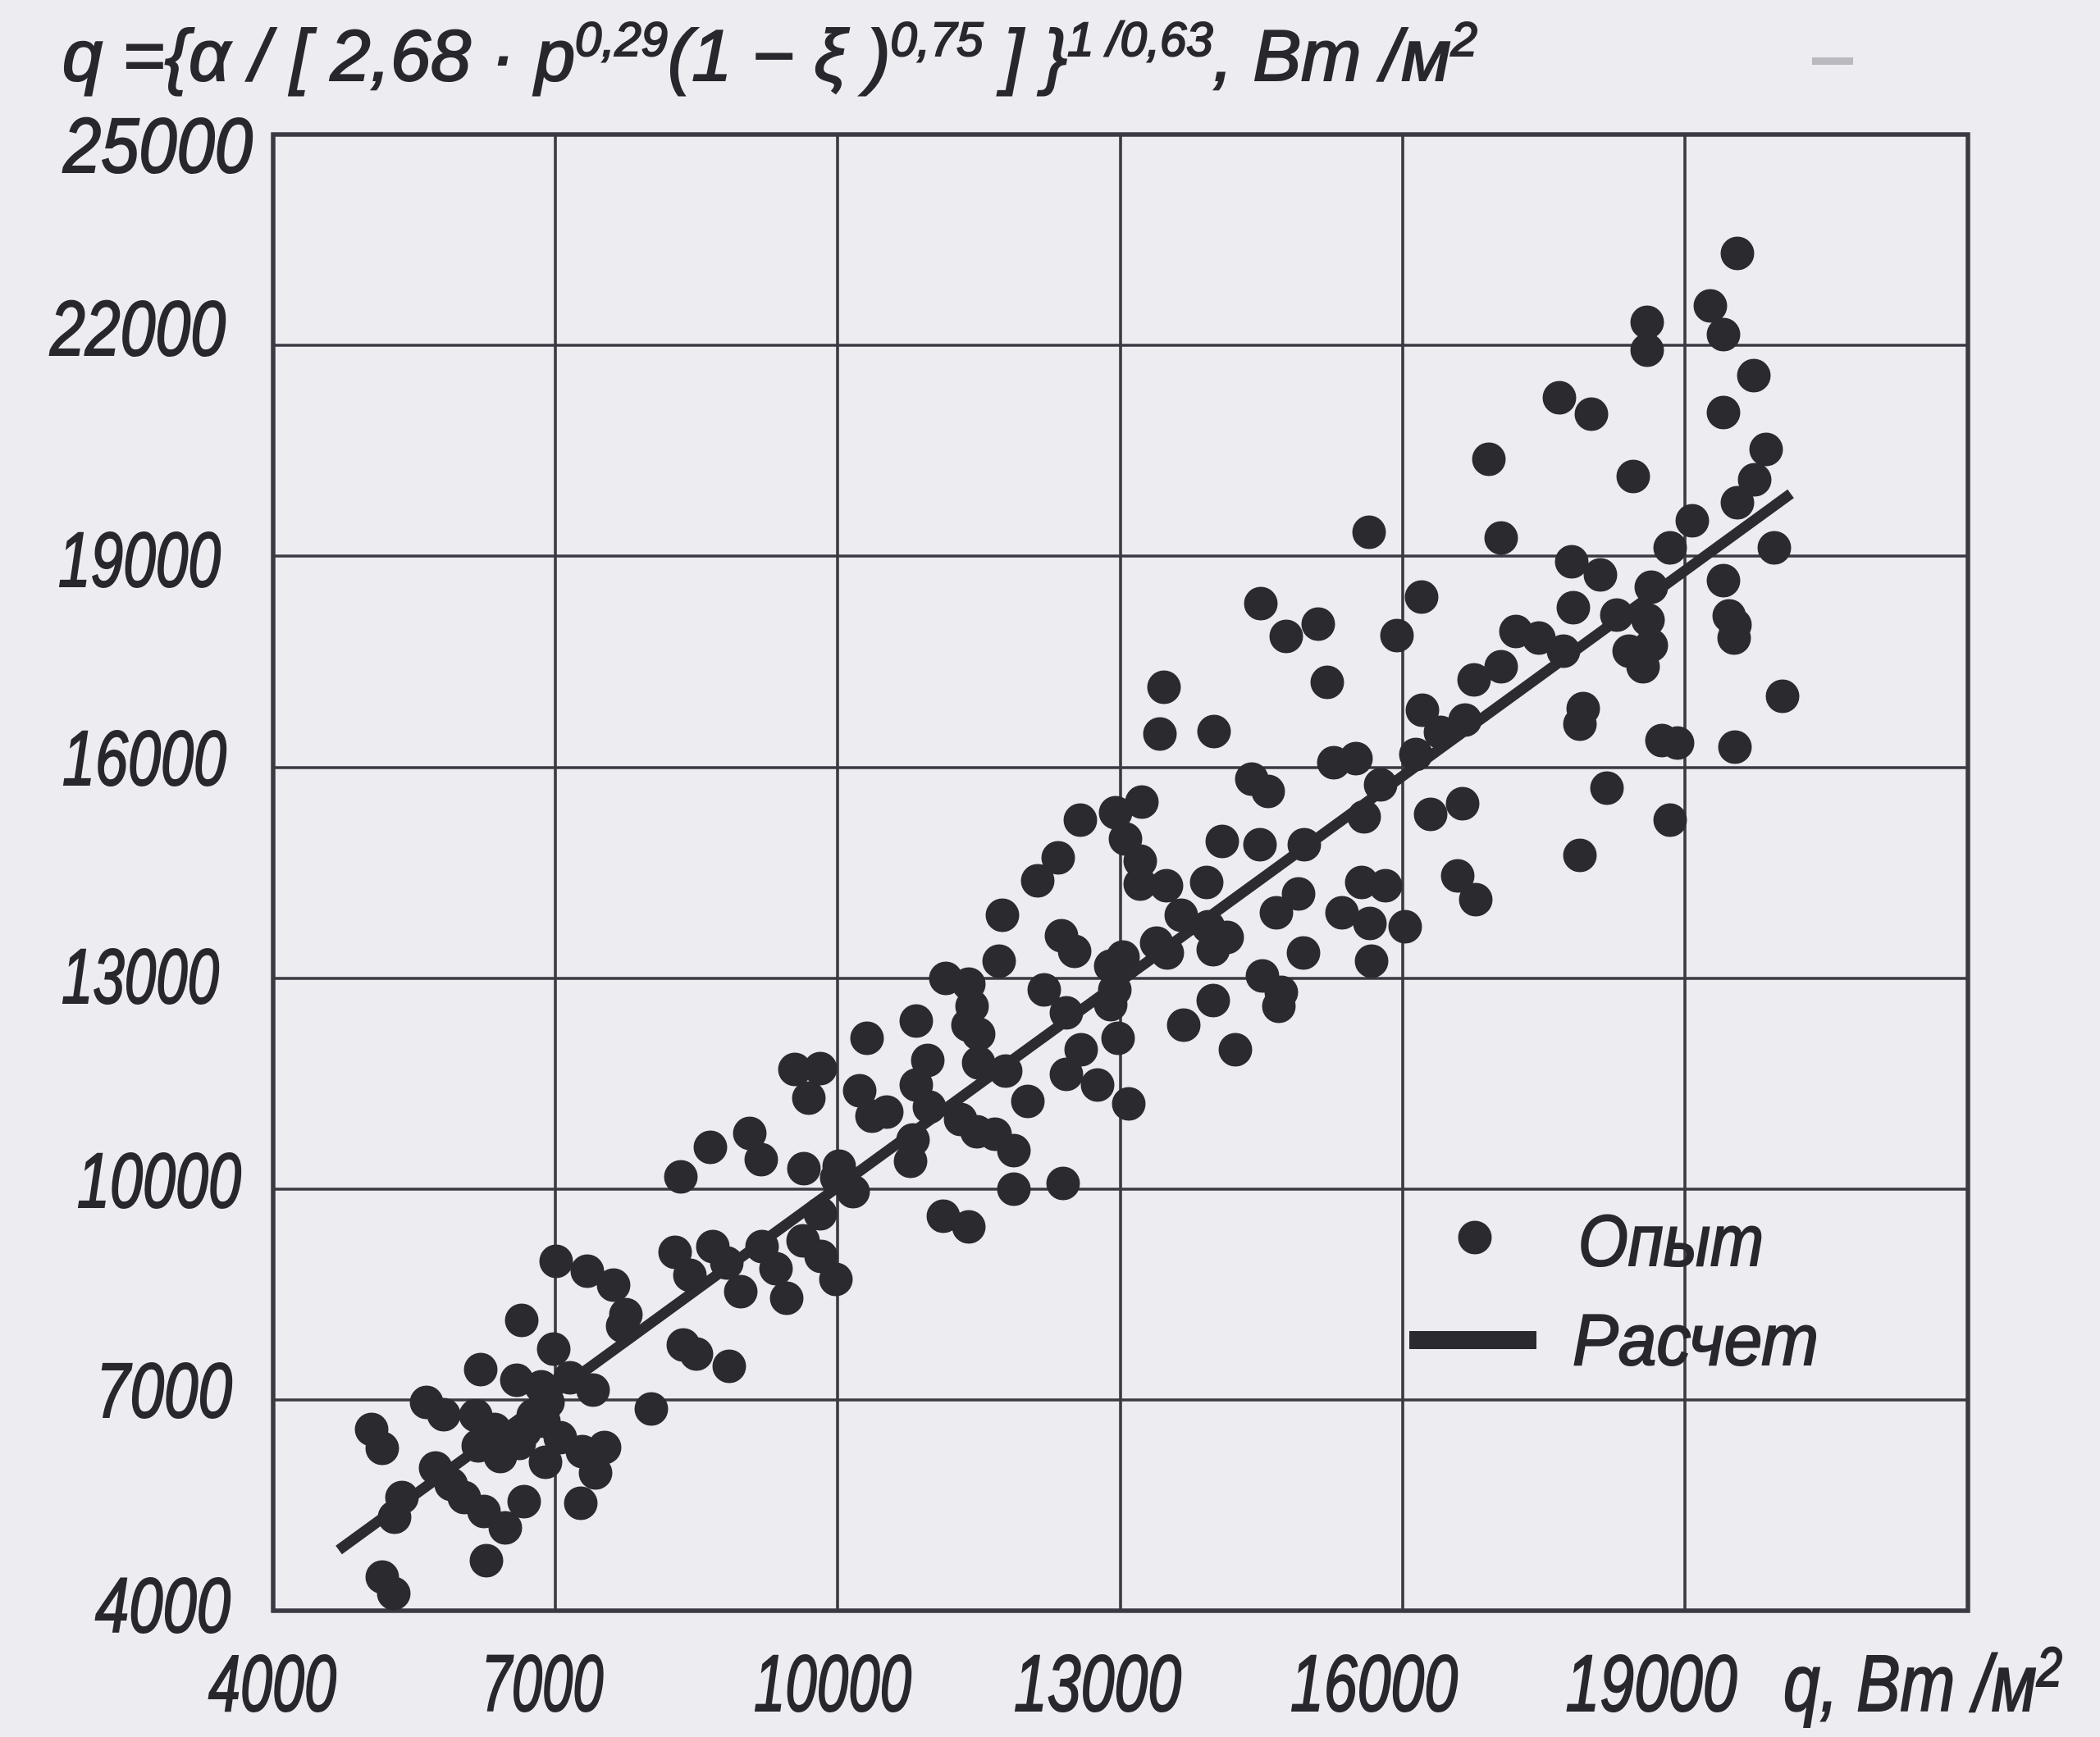  I want to click on svg-text: Расчет, so click(1696, 1339).